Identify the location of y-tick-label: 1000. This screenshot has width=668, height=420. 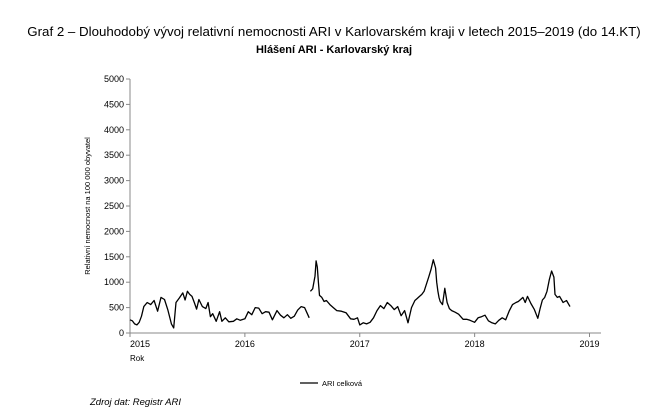
(114, 282).